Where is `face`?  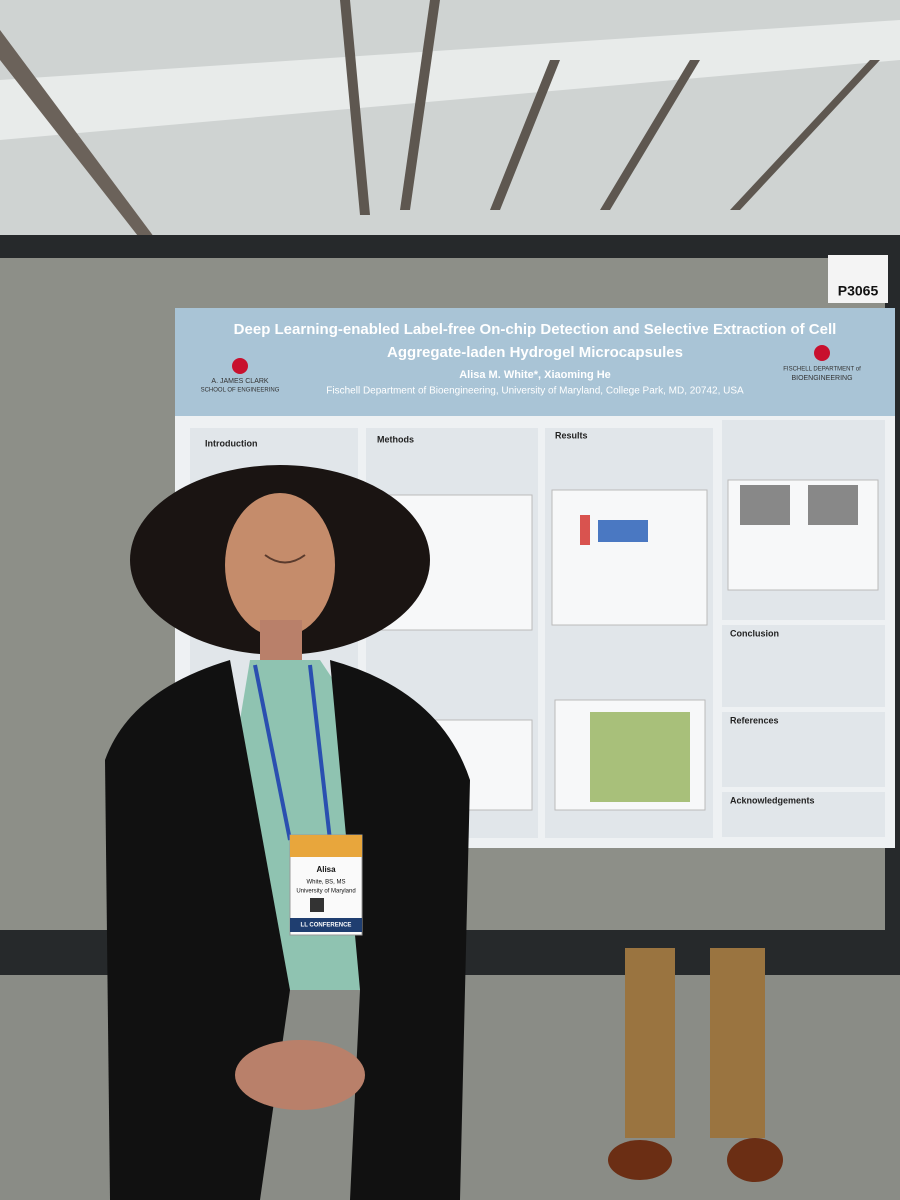 face is located at coordinates (280, 565).